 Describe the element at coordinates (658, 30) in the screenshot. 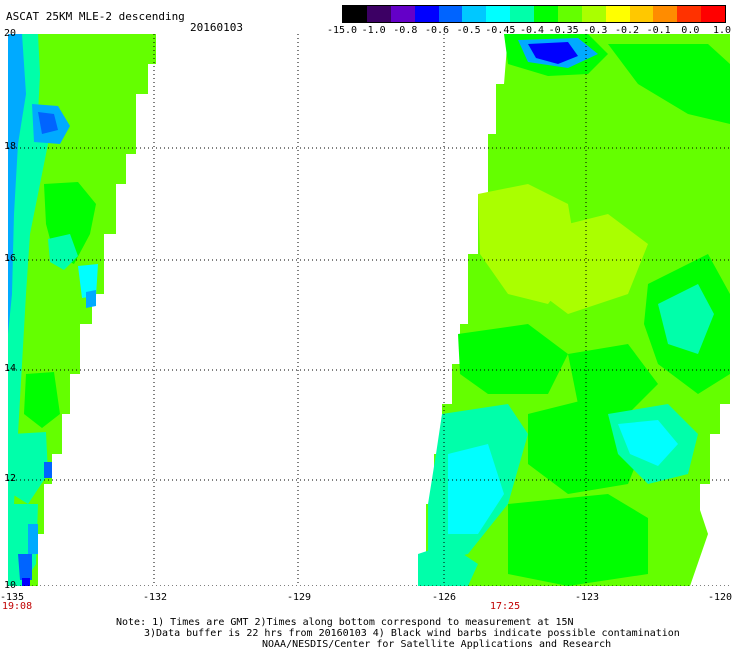

I see `colorbar-tick-label: -0.1` at that location.